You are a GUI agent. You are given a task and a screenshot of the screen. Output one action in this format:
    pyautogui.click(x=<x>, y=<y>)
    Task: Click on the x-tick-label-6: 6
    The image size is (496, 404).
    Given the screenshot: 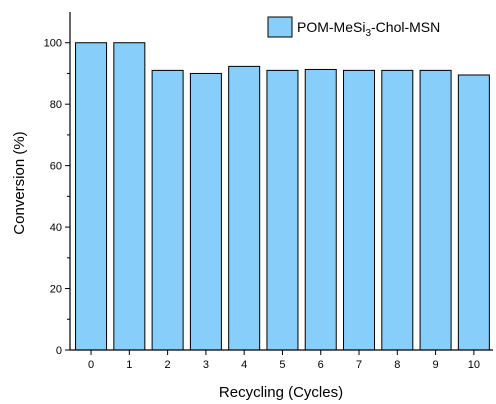 What is the action you would take?
    pyautogui.click(x=321, y=365)
    